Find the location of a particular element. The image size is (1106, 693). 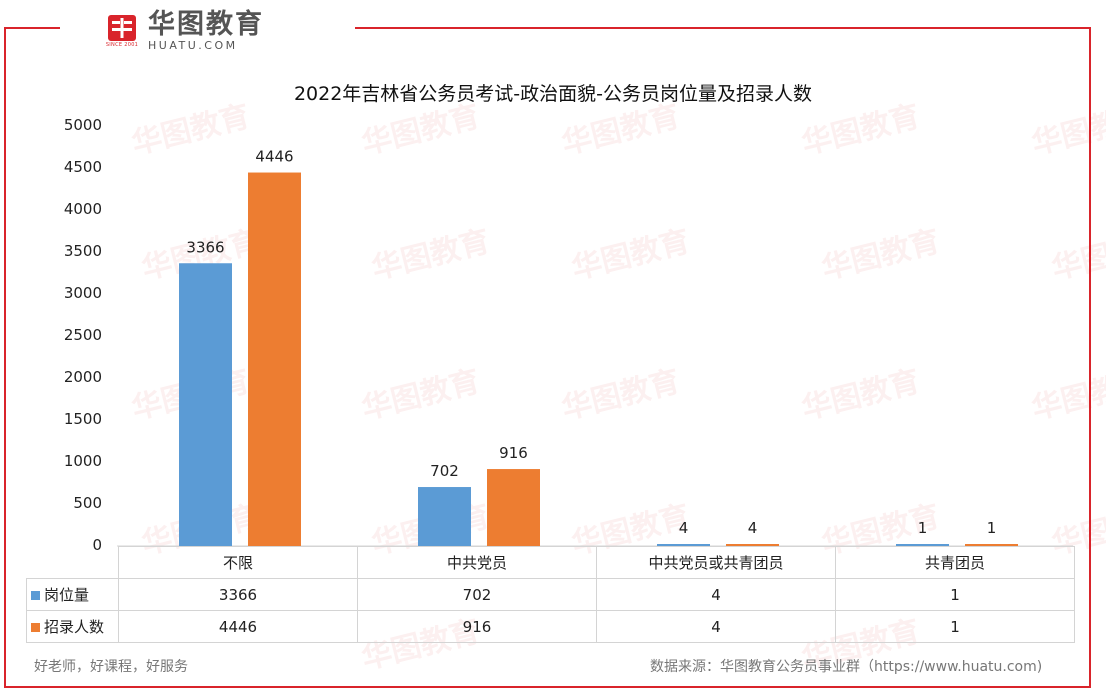

table-cell: 702 is located at coordinates (477, 594).